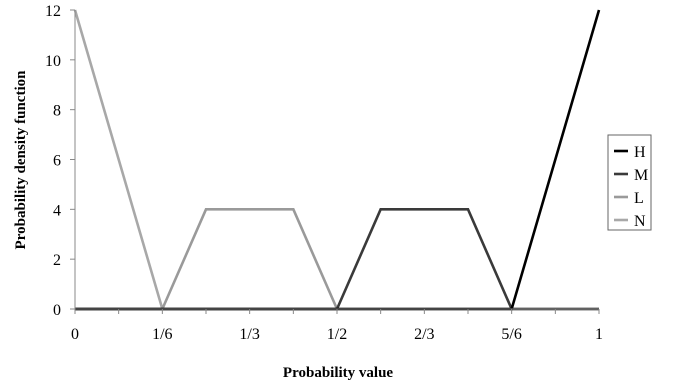  I want to click on x-tick-label: 2/3, so click(424, 334).